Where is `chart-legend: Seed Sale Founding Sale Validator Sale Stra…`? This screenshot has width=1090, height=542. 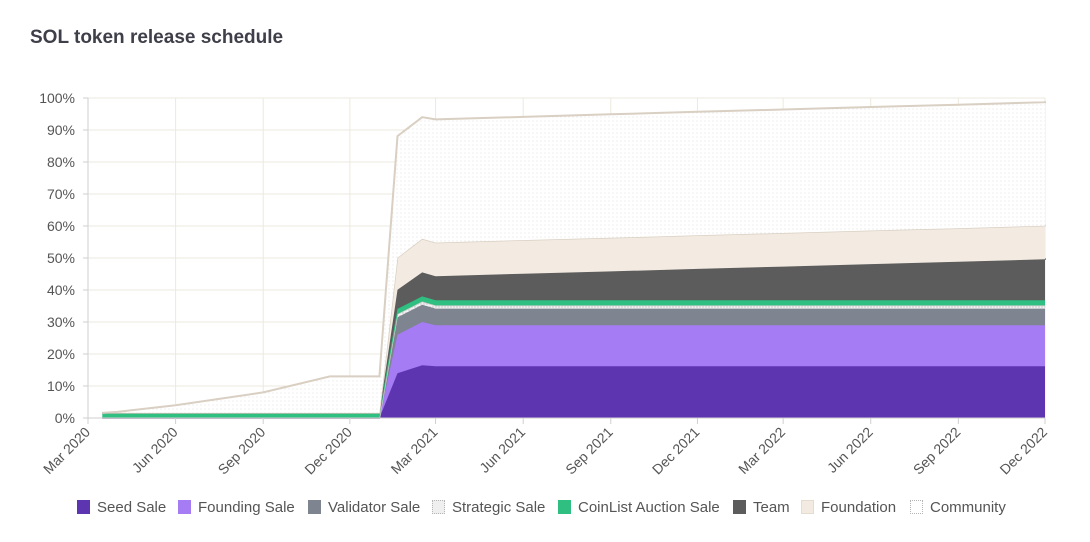 chart-legend: Seed Sale Founding Sale Validator Sale Stra… is located at coordinates (545, 508).